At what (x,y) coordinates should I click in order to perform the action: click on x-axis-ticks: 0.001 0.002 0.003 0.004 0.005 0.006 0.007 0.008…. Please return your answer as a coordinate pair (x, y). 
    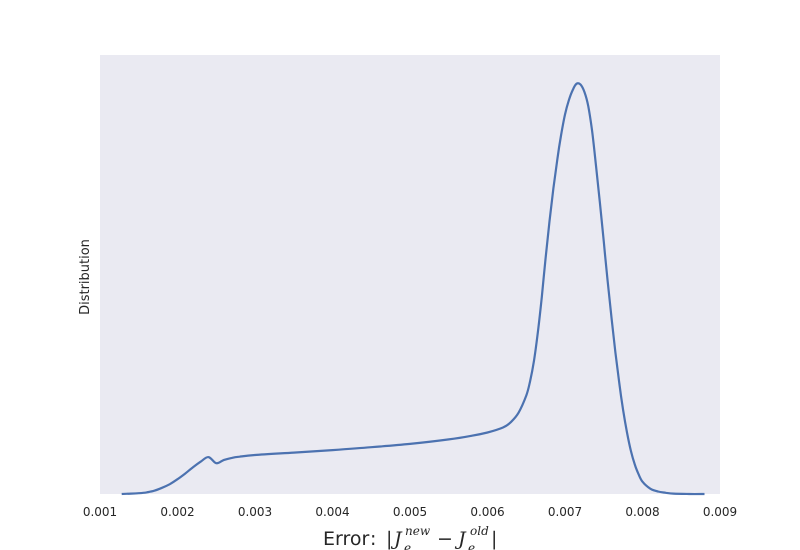
    Looking at the image, I should click on (410, 512).